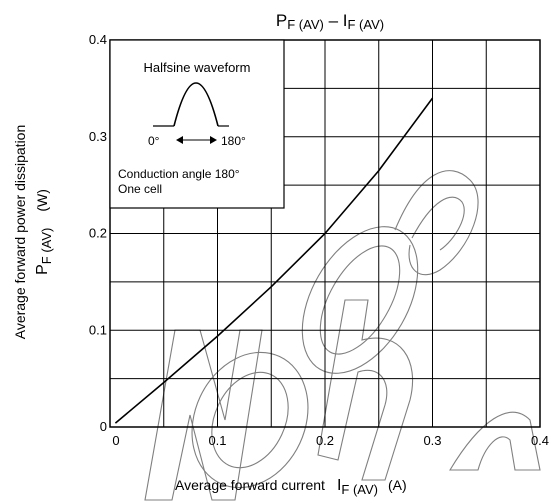 Image resolution: width=555 pixels, height=504 pixels. I want to click on x-tick-label: 0.3, so click(432, 440).